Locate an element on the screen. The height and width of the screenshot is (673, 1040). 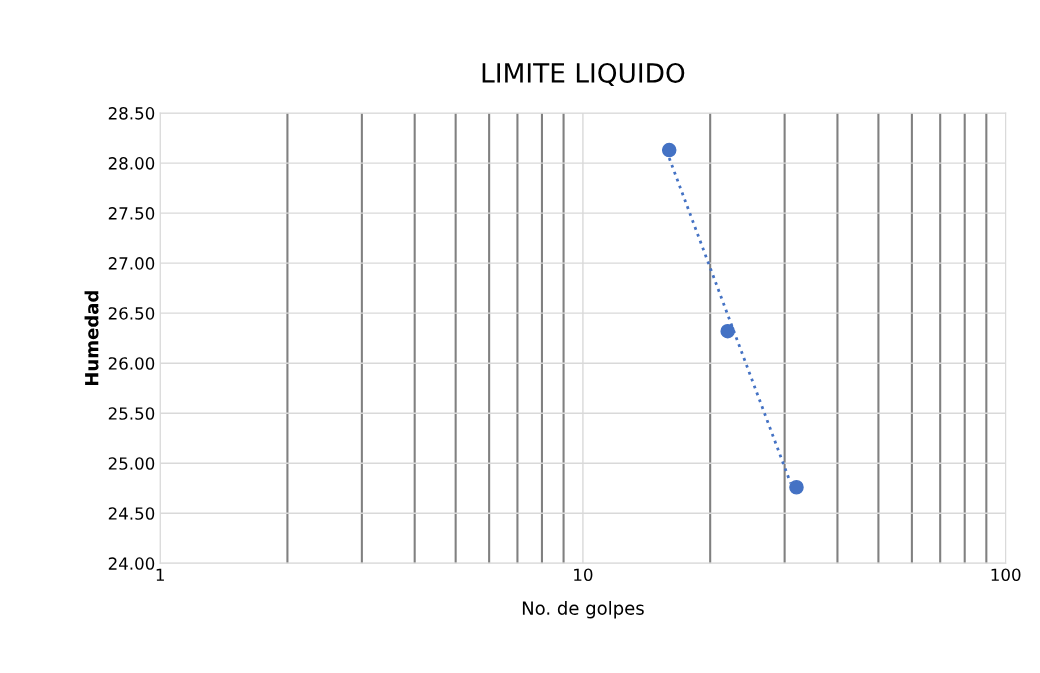
y-tick-label: 28.00 is located at coordinates (131, 163).